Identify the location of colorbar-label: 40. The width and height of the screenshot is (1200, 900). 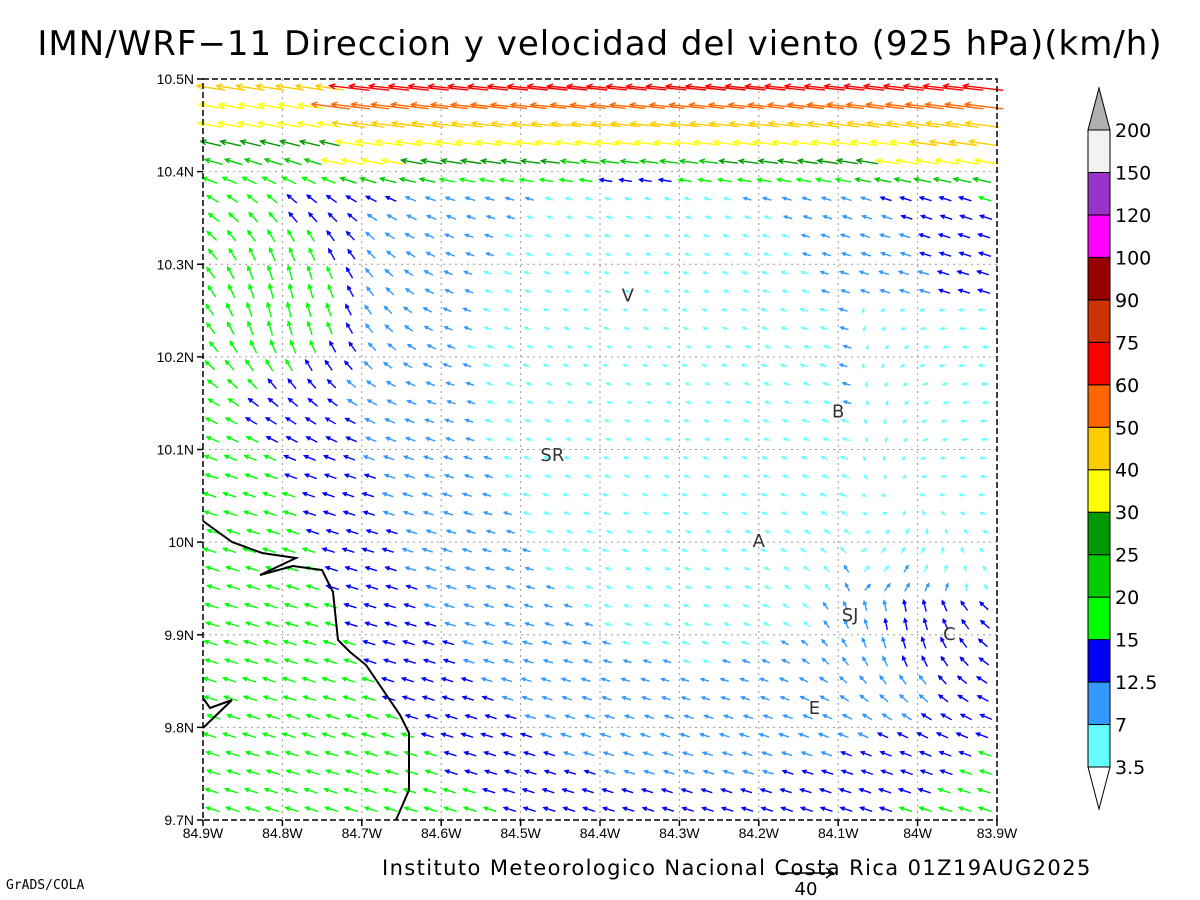
(1127, 471).